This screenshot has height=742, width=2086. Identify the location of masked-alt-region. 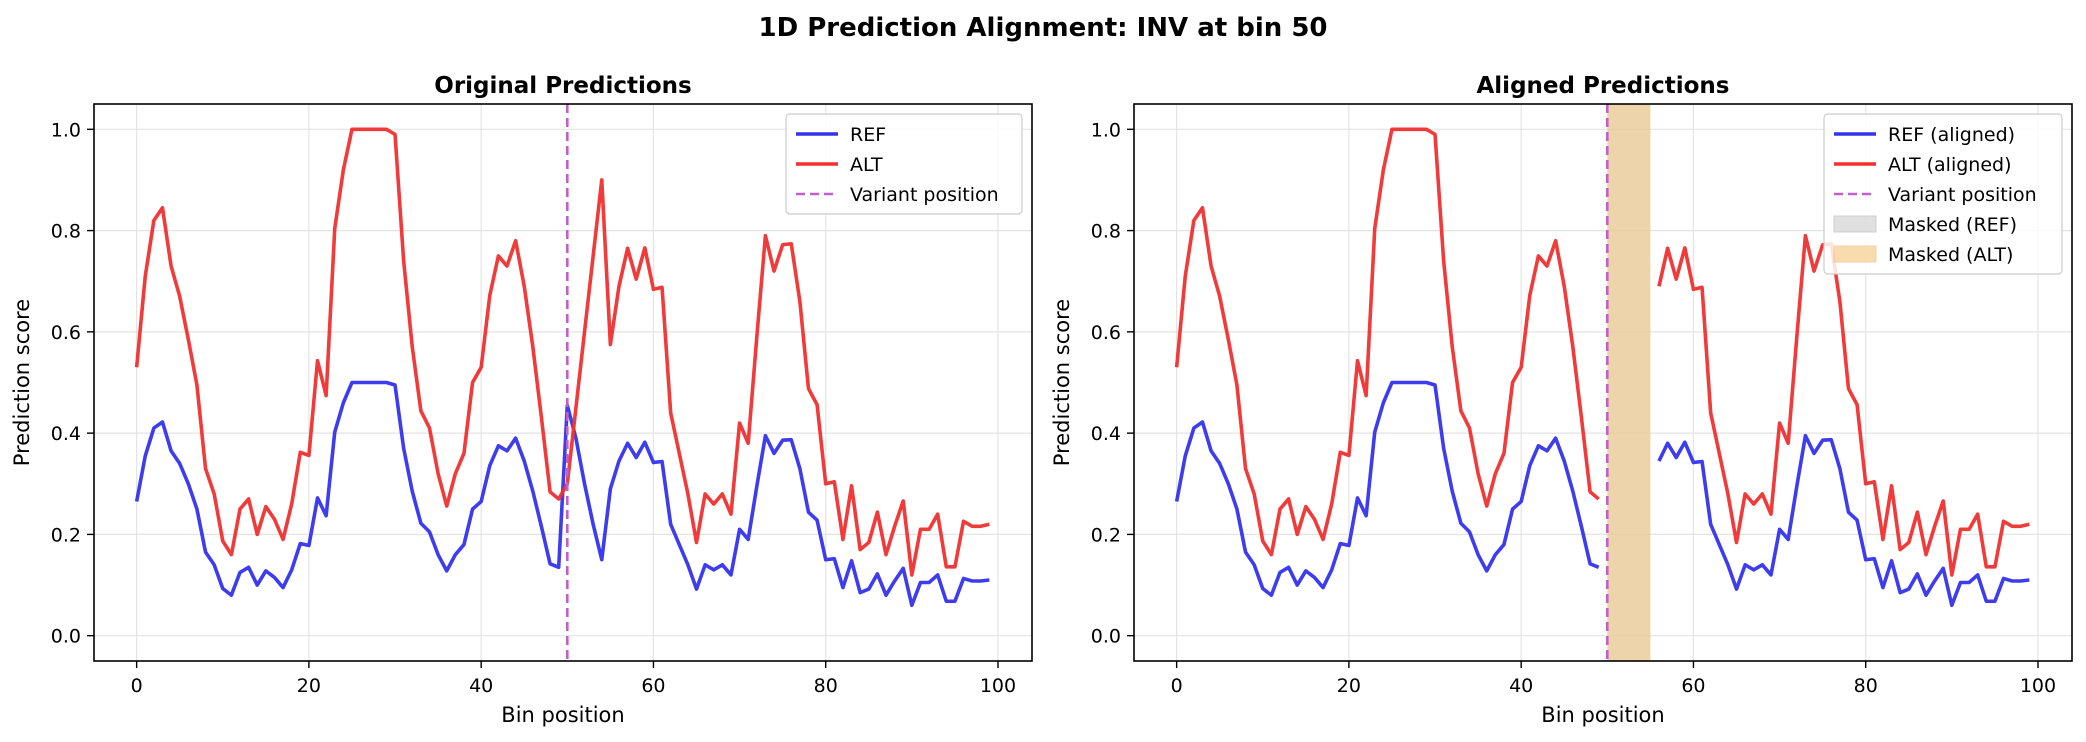
(1629, 382).